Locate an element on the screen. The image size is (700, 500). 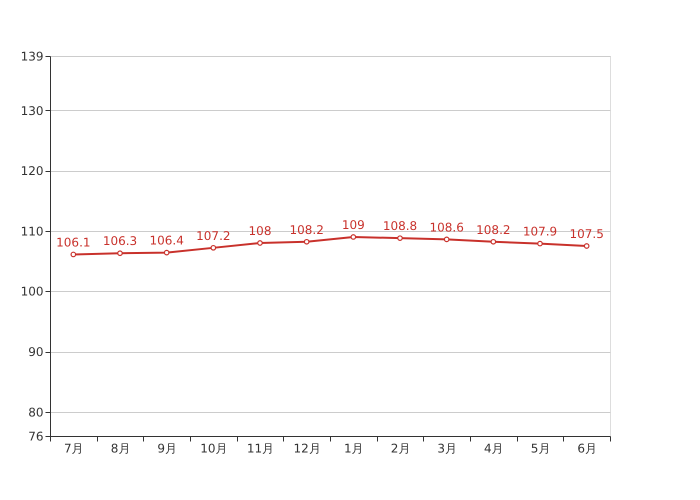
x-tick-label: 9月 is located at coordinates (167, 449).